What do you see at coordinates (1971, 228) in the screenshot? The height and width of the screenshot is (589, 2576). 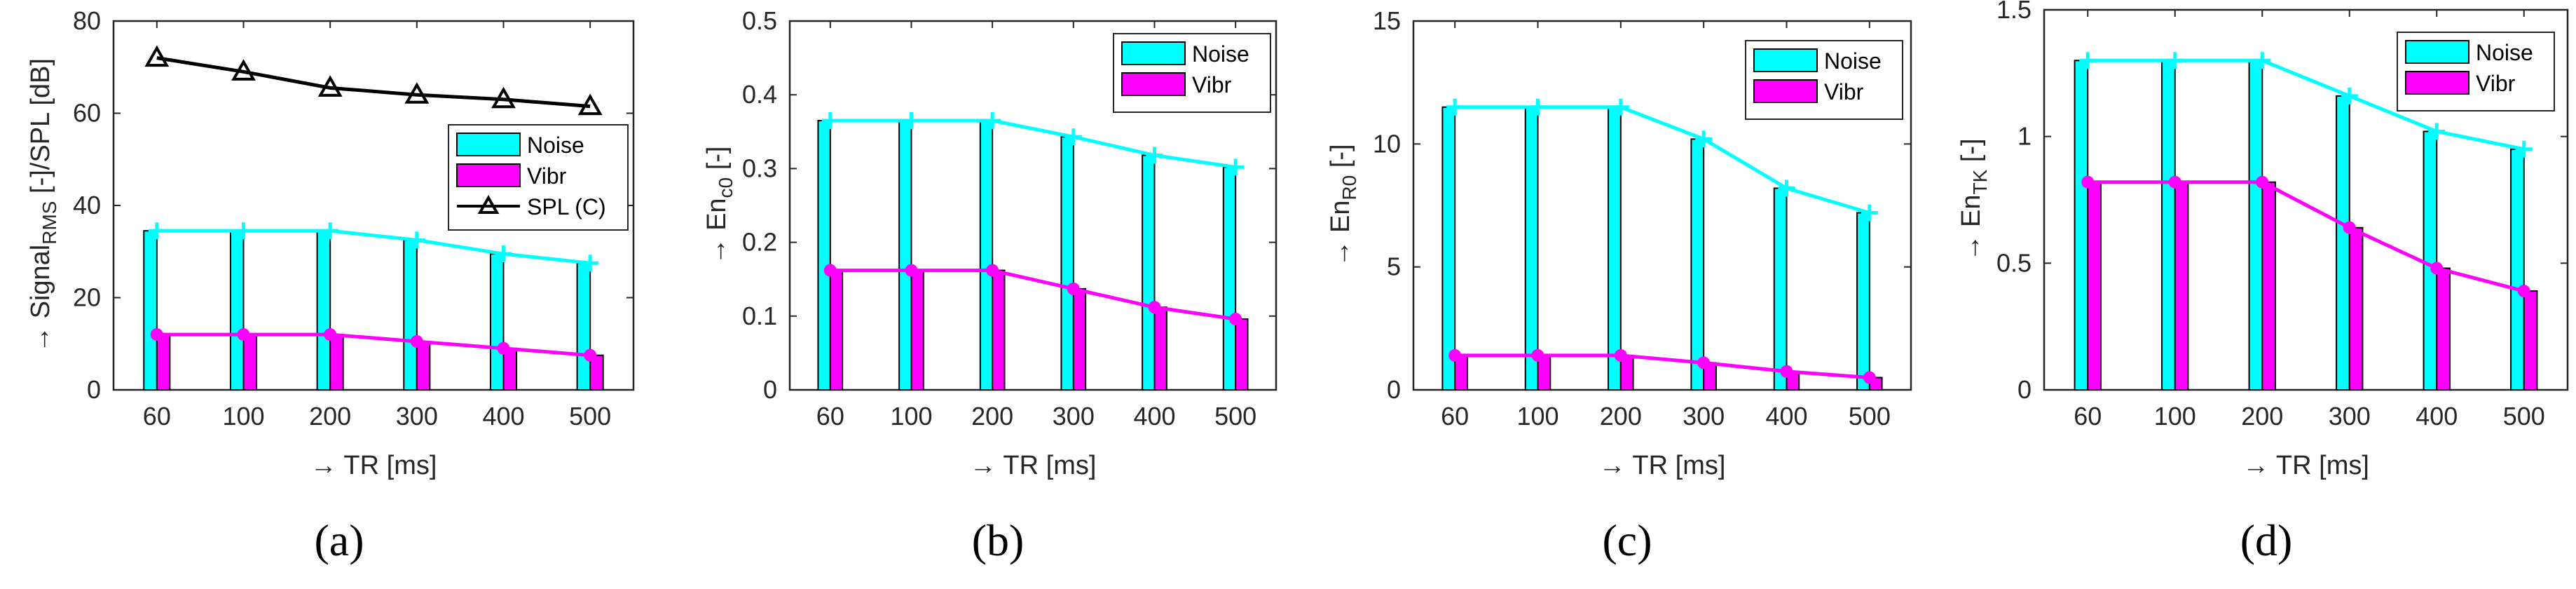 I see `y-axis-label-main: → En` at bounding box center [1971, 228].